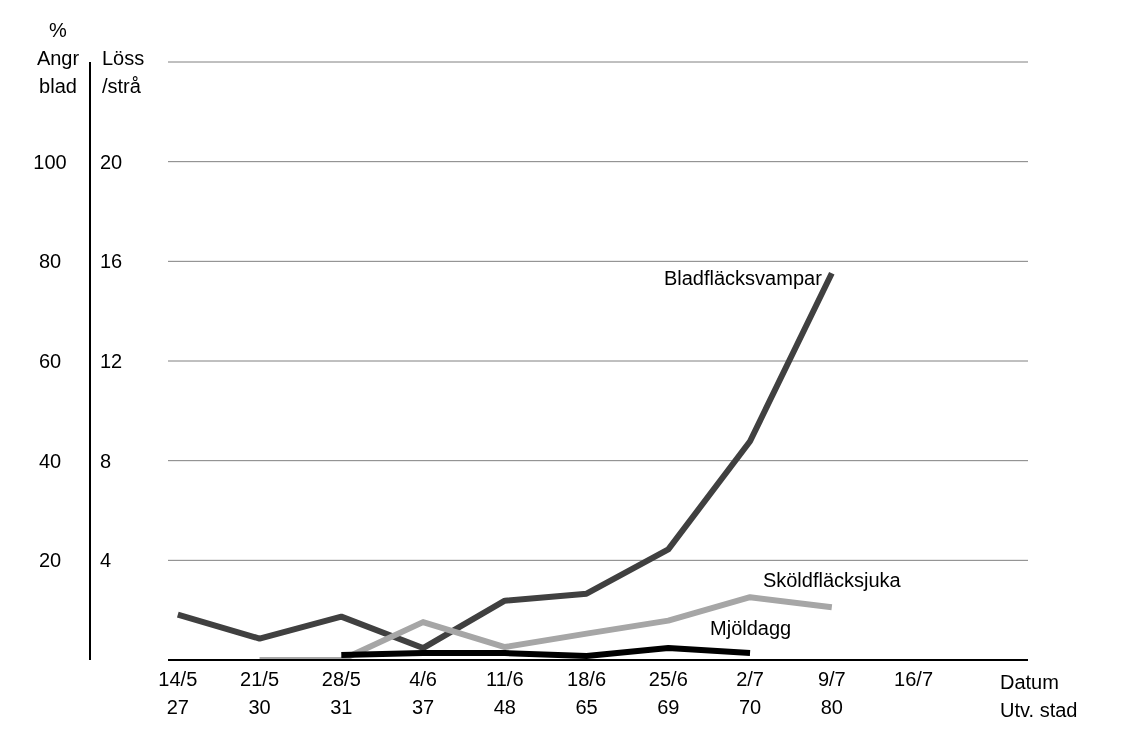 This screenshot has width=1125, height=745. I want to click on x-tick-label: 16/7, so click(914, 679).